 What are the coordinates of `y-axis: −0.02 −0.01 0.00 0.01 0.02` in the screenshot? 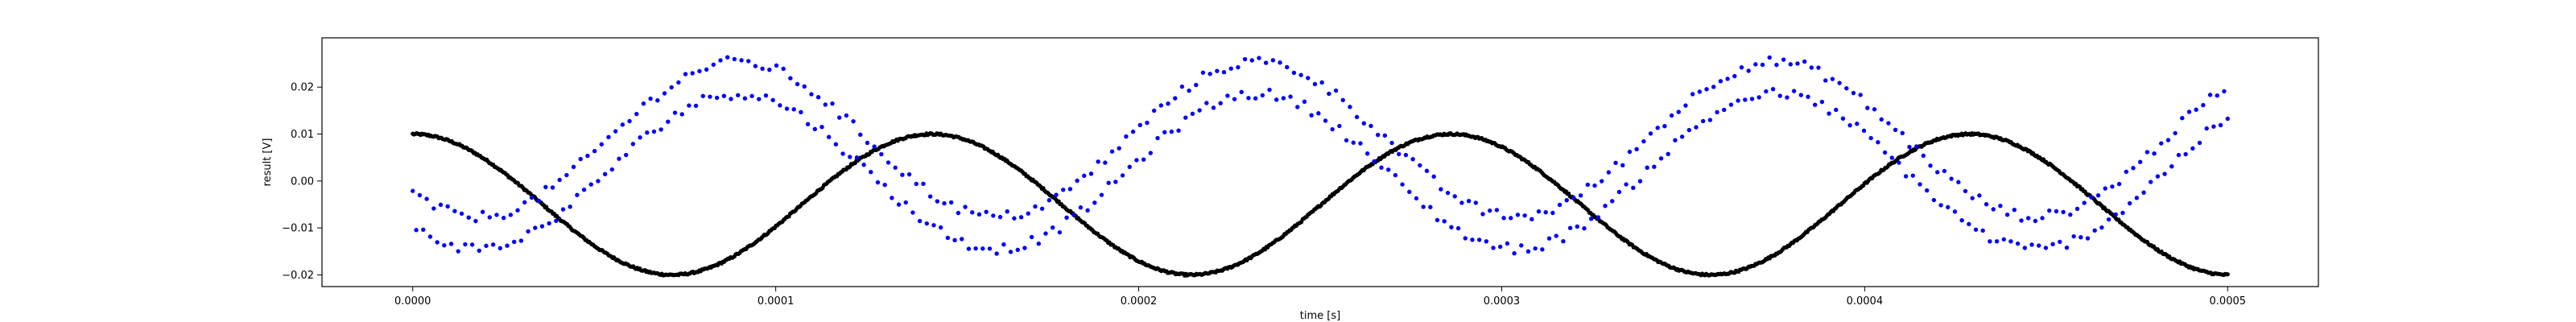 It's located at (302, 182).